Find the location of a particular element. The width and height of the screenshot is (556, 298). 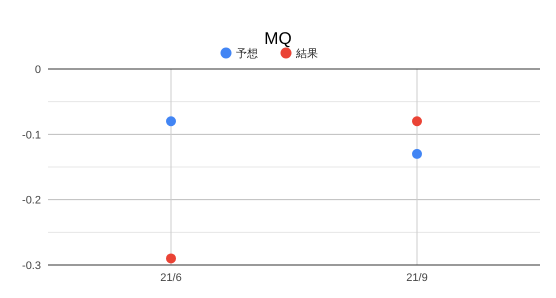

y-tick-label: -0.2 is located at coordinates (31, 200).